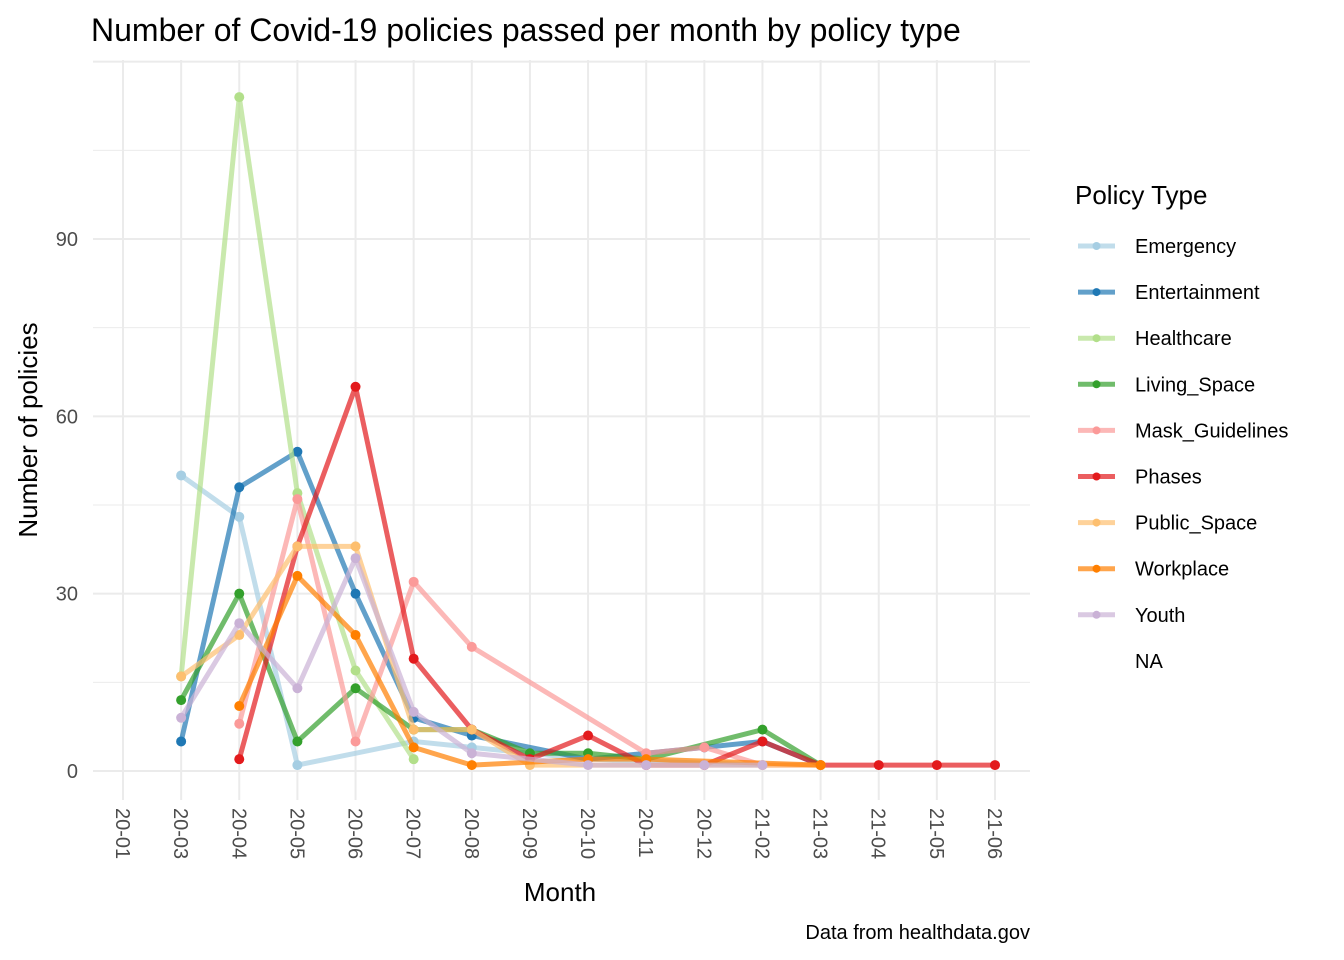 The width and height of the screenshot is (1344, 960). What do you see at coordinates (296, 833) in the screenshot?
I see `x-tick-label: 20-05` at bounding box center [296, 833].